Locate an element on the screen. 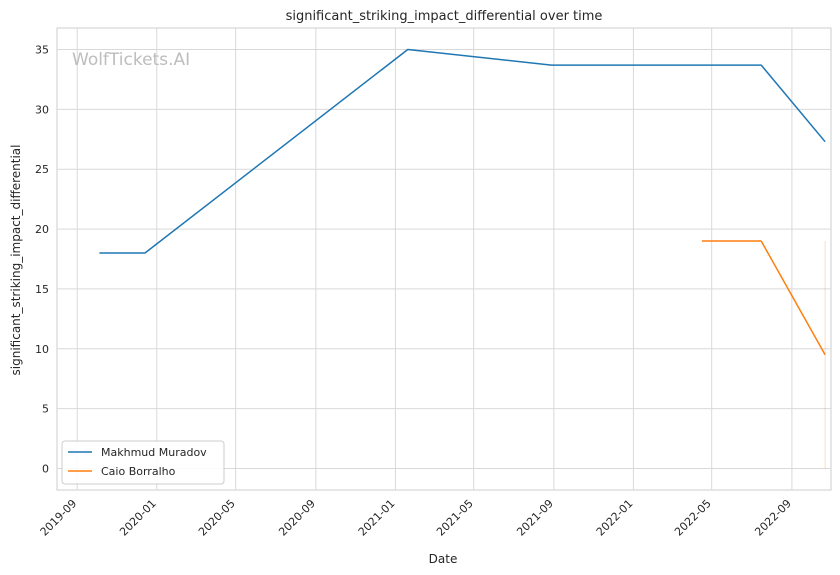 The image size is (840, 575). series-line-caio-borralho is located at coordinates (763, 298).